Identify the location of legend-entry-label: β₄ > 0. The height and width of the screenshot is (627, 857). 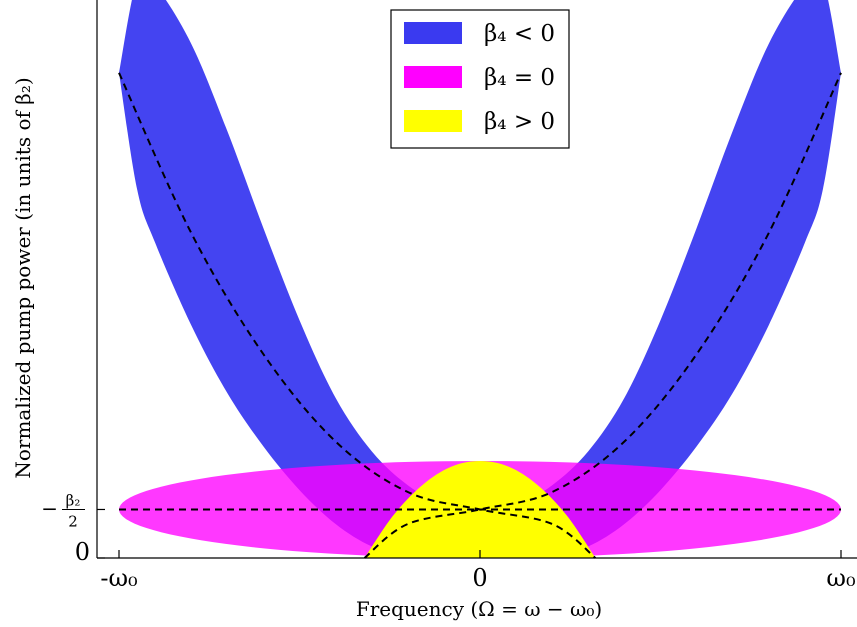
(519, 122).